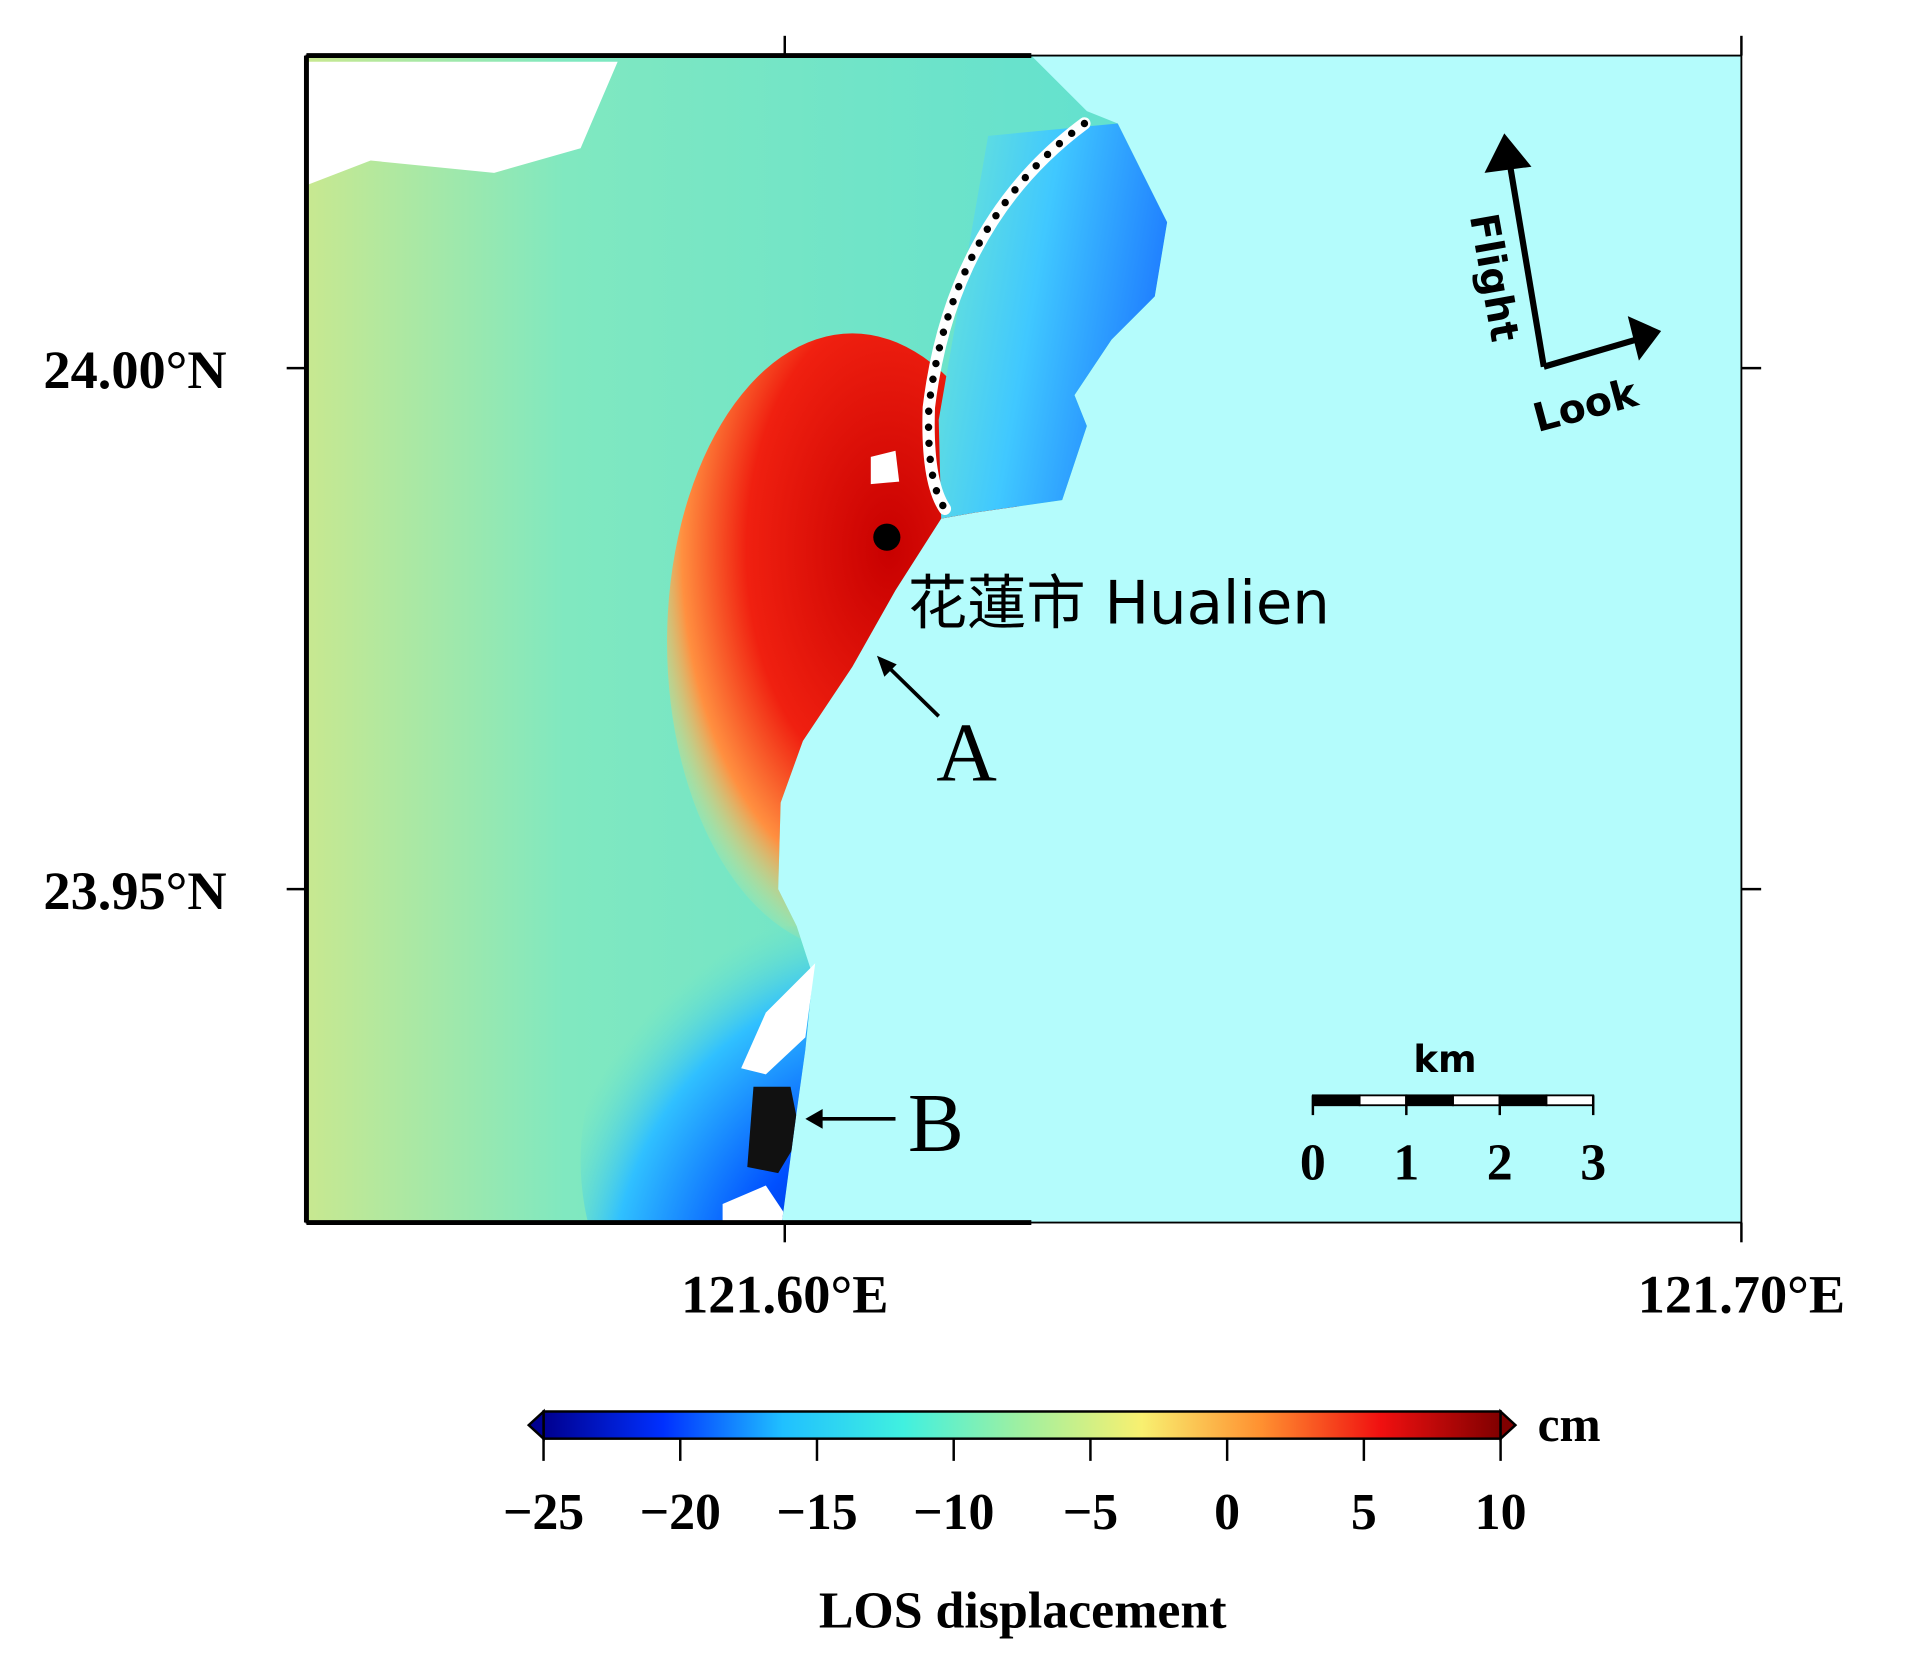 The height and width of the screenshot is (1656, 1912). I want to click on scale-tick-label: 1, so click(1406, 1162).